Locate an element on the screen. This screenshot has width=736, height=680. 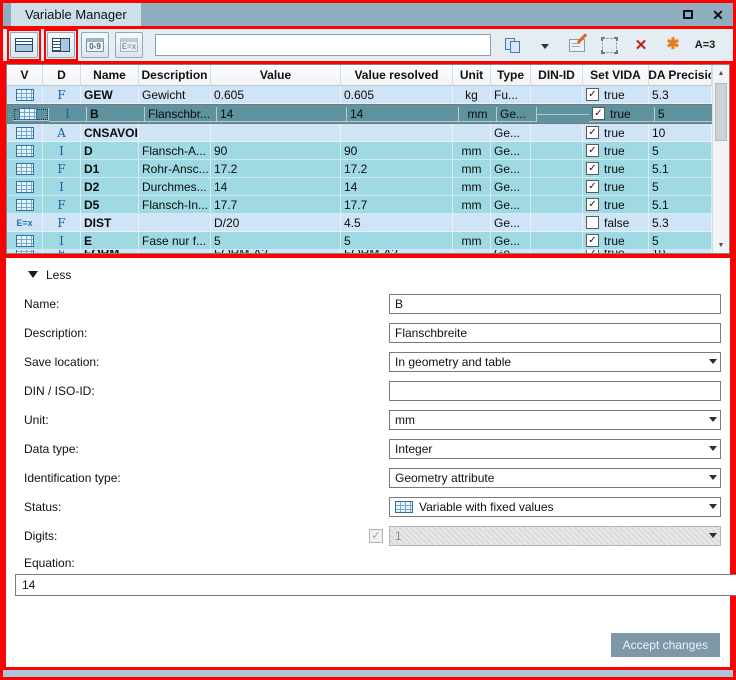
col-header-set-vida: Set VIDA is located at coordinates (616, 75).